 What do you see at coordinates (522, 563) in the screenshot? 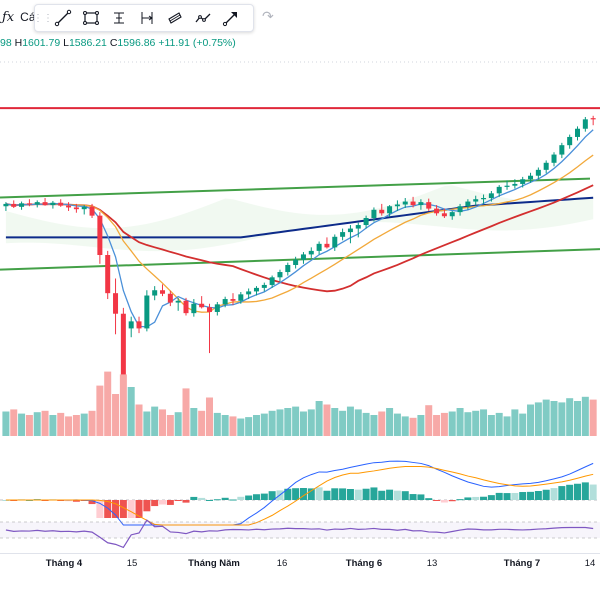
I see `x-tick-label: Tháng 7` at bounding box center [522, 563].